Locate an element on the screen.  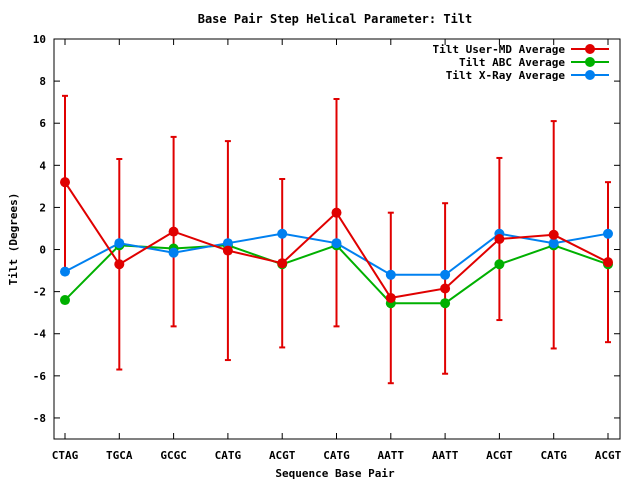
y-tick-label: -6 is located at coordinates (40, 376).